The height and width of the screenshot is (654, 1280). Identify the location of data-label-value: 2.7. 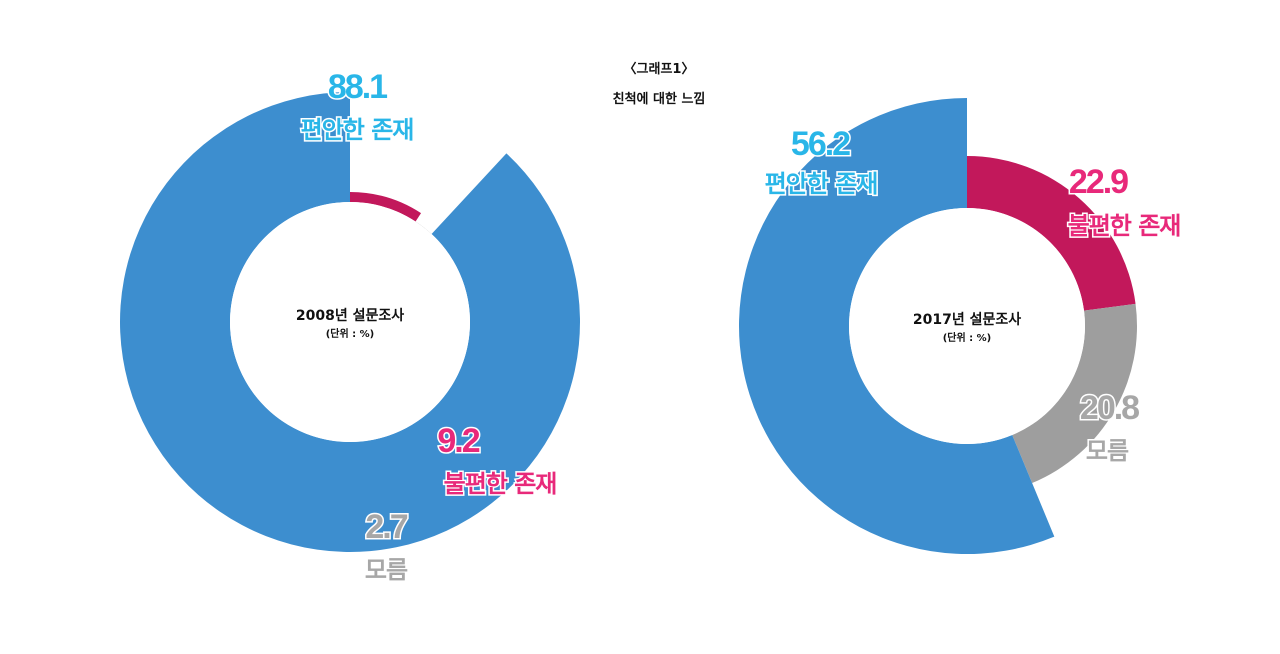
(386, 527).